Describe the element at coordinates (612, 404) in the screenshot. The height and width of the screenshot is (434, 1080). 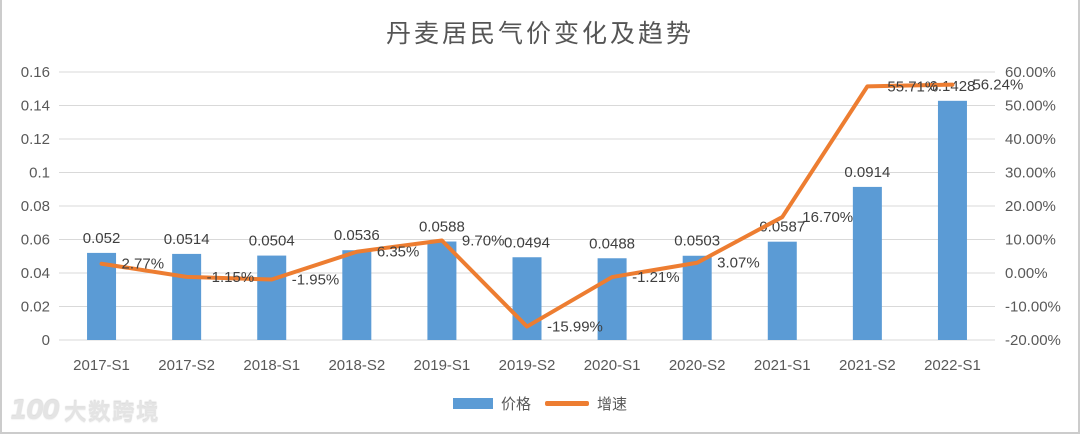
I see `legend-label-growth: 增速` at that location.